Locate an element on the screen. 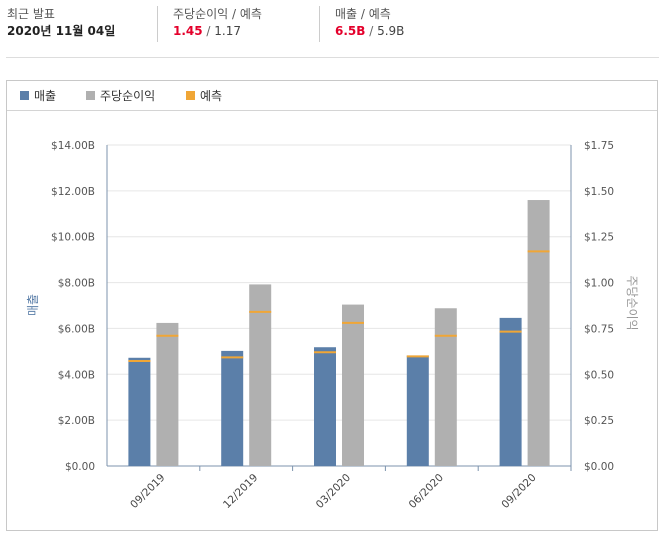 The height and width of the screenshot is (540, 667). eps-actual: 1.45 is located at coordinates (188, 31).